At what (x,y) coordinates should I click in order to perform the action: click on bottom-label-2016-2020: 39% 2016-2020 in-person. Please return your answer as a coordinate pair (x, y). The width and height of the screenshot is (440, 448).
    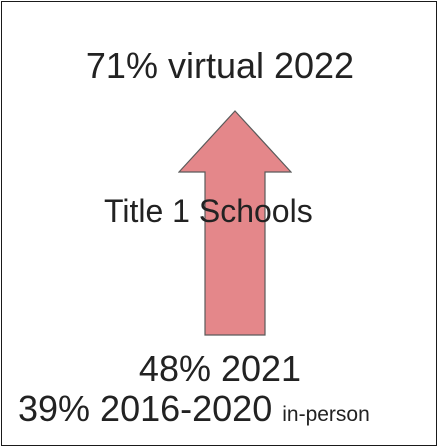
    Looking at the image, I should click on (194, 409).